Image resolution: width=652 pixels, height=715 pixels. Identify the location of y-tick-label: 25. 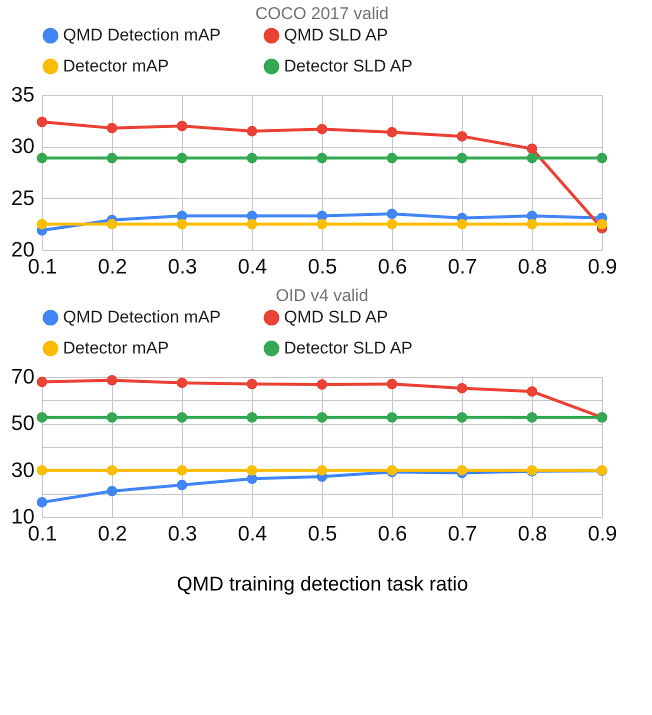
(22, 198).